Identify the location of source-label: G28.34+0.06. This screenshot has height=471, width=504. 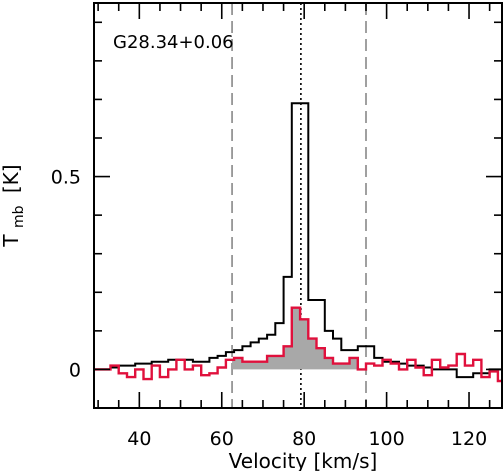
(173, 42).